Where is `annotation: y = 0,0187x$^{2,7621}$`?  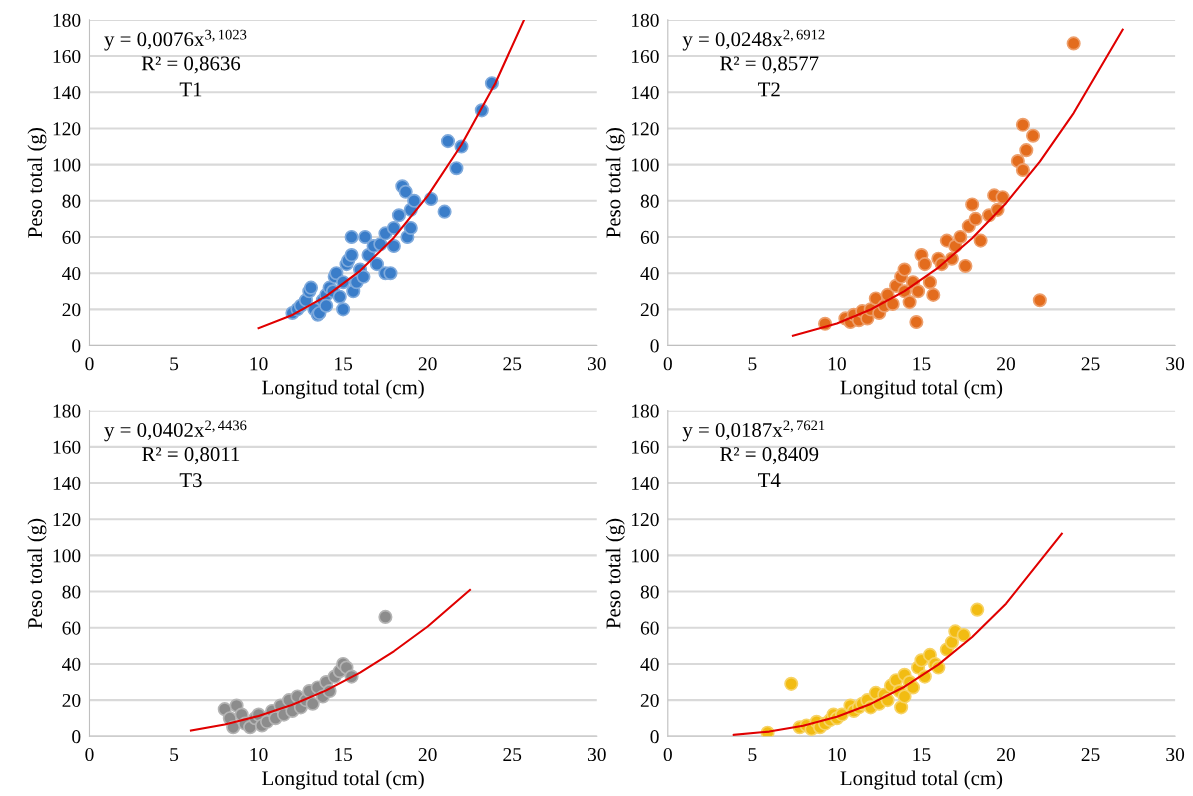
annotation: y = 0,0187x$^{2,7621}$ is located at coordinates (753, 431).